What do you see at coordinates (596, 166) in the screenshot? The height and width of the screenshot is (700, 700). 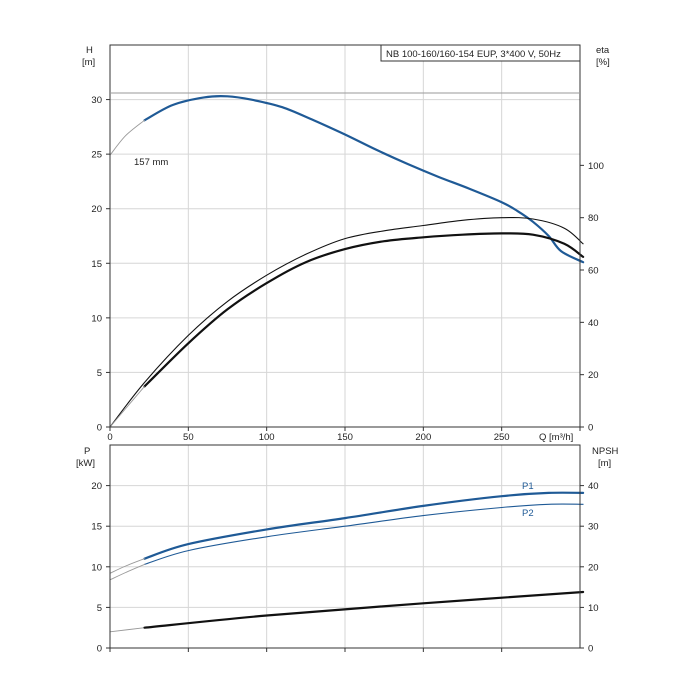 I see `y-right-tick-label: 100` at bounding box center [596, 166].